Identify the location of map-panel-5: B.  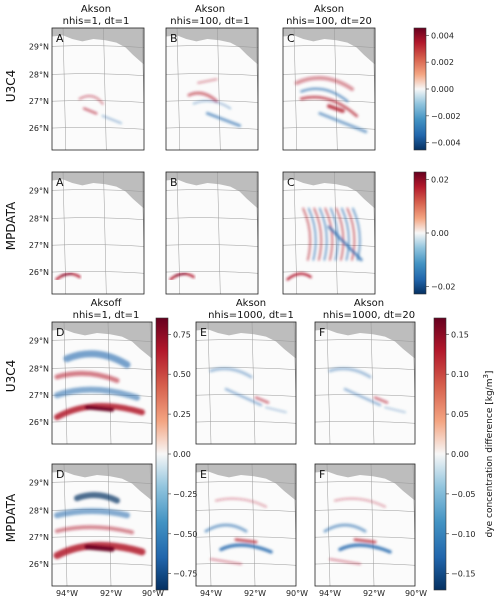
(212, 233).